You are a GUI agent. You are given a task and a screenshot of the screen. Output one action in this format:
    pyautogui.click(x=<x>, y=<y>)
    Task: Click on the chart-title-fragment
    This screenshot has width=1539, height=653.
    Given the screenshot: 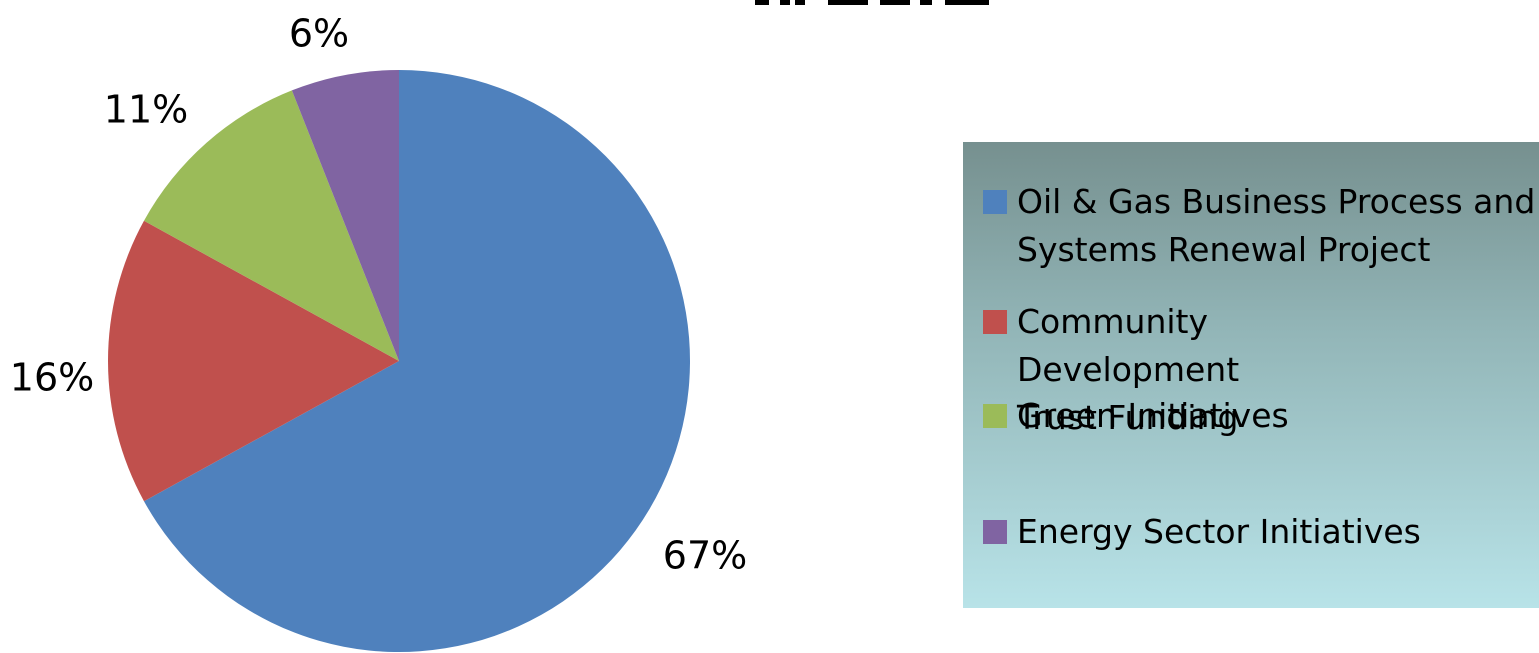 What is the action you would take?
    pyautogui.click(x=760, y=12)
    